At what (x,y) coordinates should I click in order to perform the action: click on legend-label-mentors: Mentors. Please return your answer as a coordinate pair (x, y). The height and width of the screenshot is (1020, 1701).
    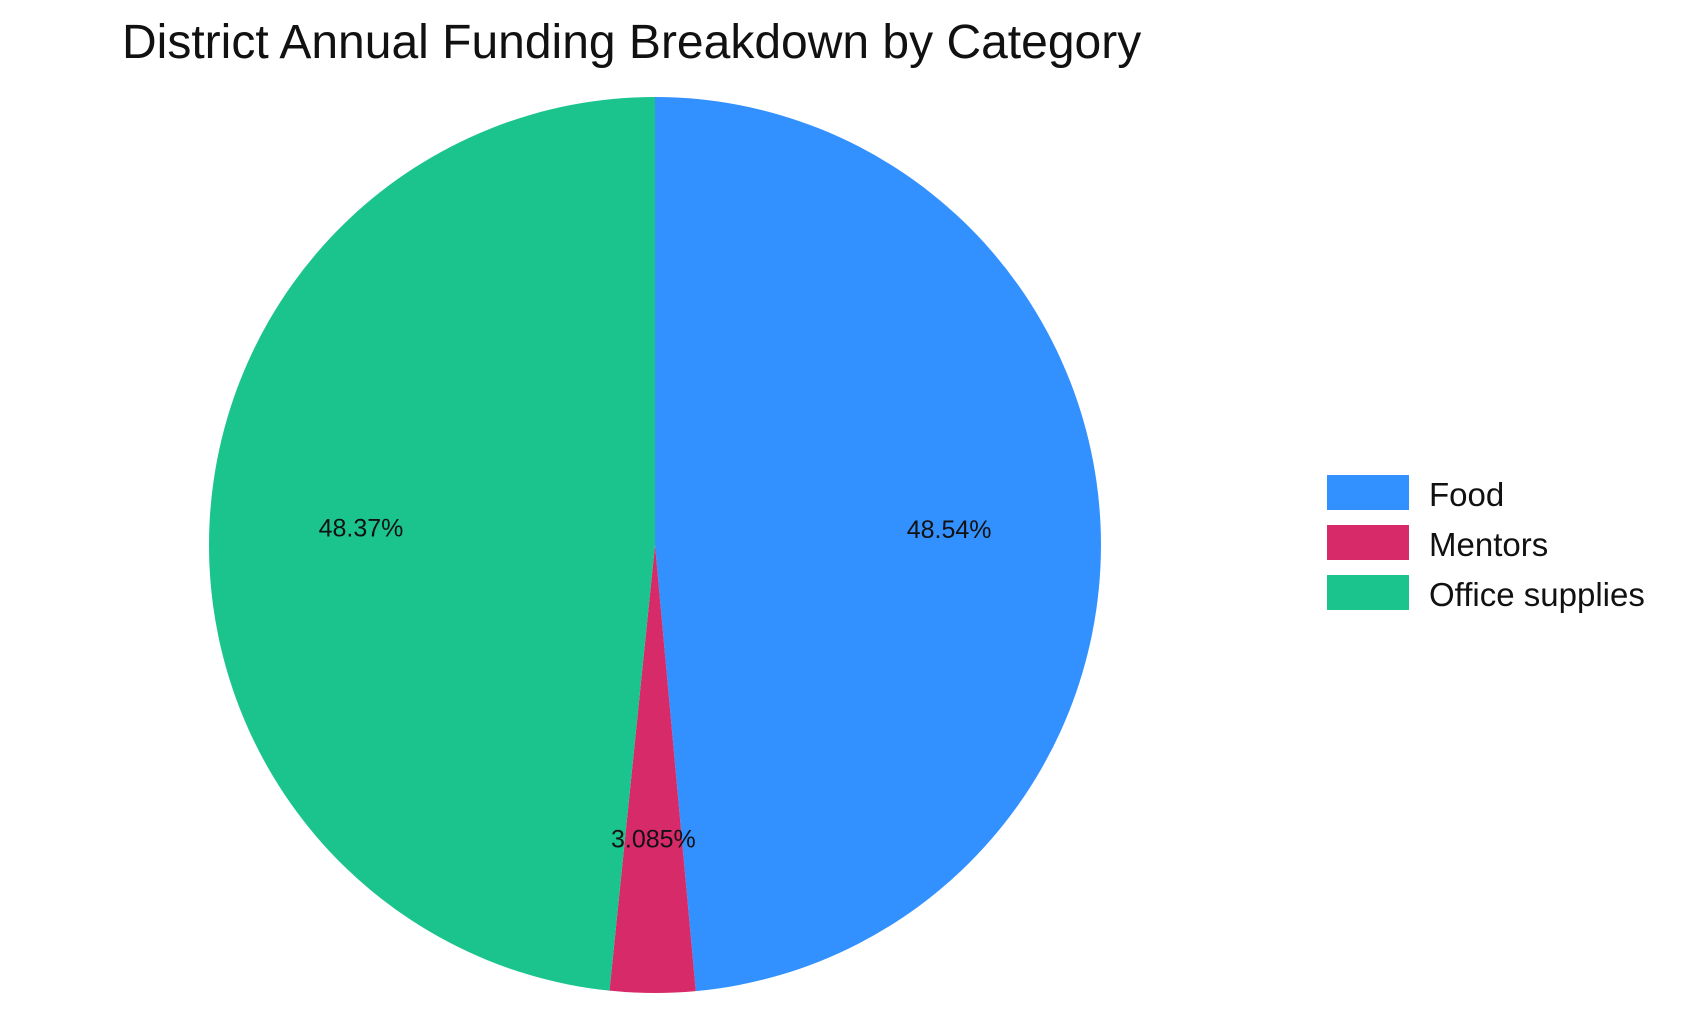
    Looking at the image, I should click on (1488, 544).